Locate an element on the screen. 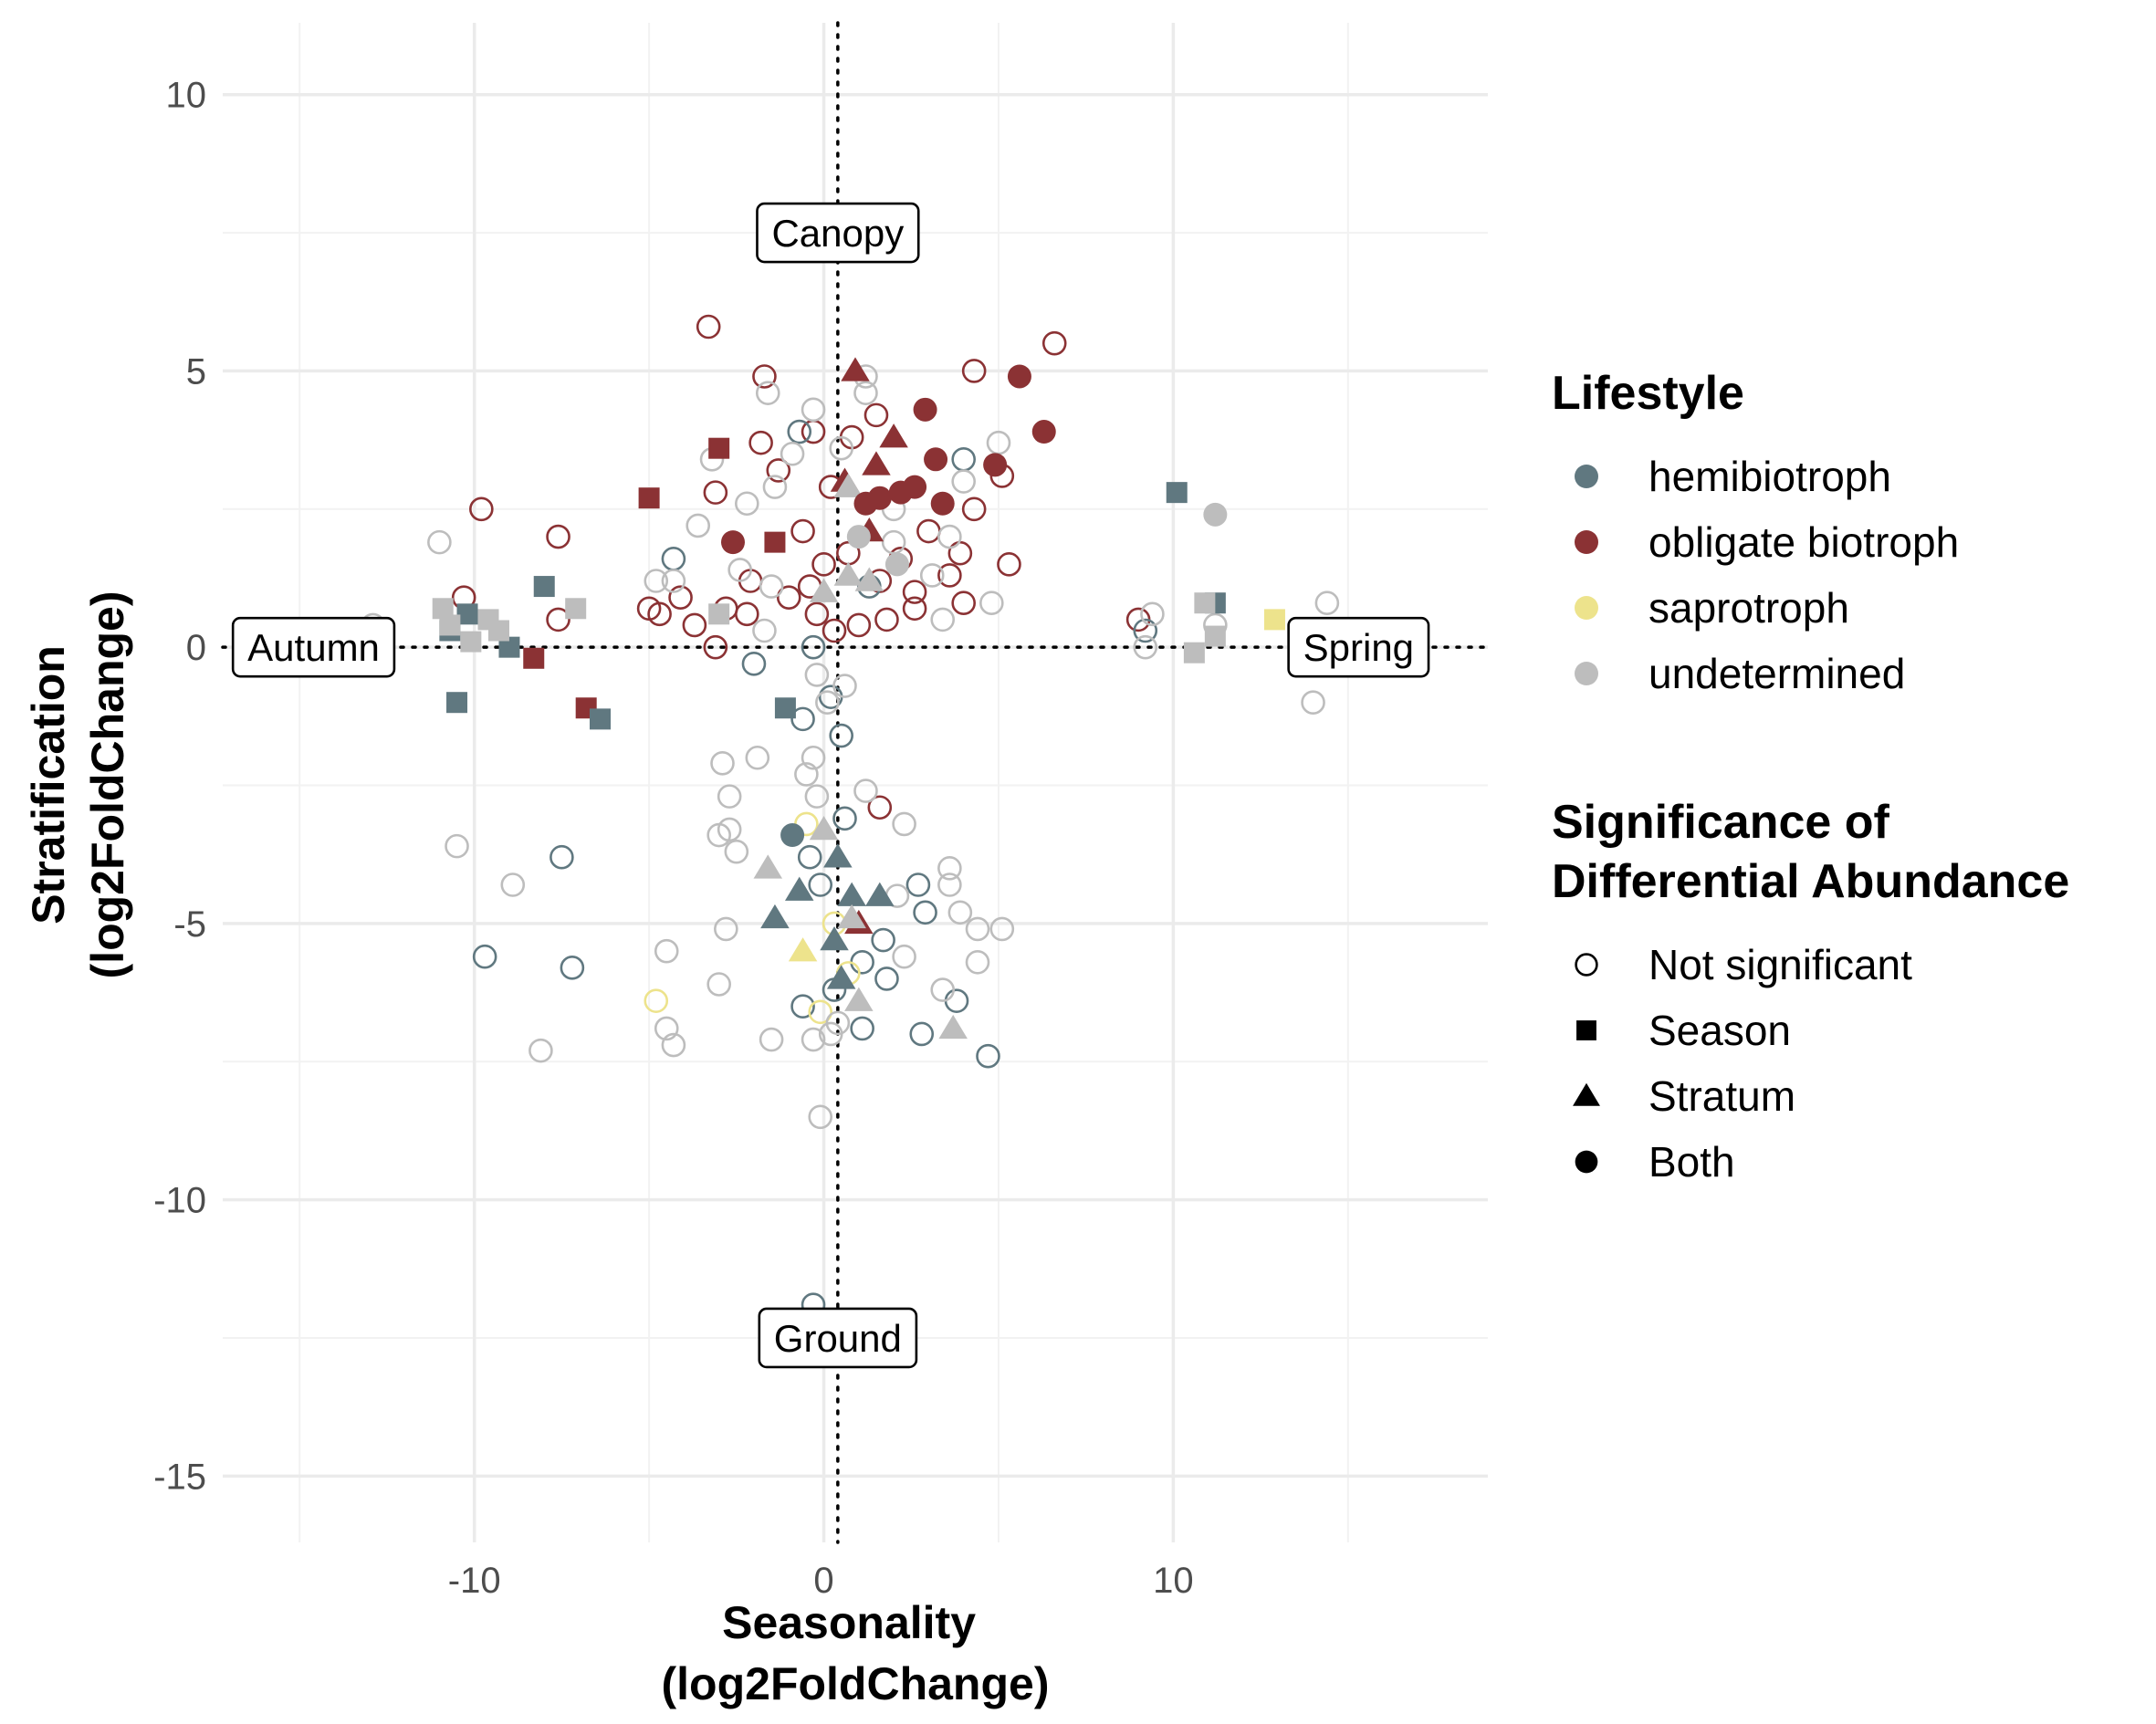 This screenshot has width=2156, height=1724. legend-label-stratum: Stratum is located at coordinates (1721, 1096).